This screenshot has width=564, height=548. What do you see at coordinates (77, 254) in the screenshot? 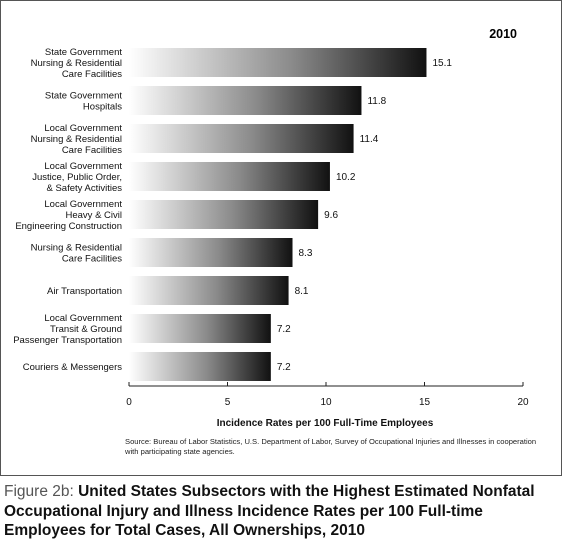
I see `category-label: Nursing & Residential Care Facilities` at bounding box center [77, 254].